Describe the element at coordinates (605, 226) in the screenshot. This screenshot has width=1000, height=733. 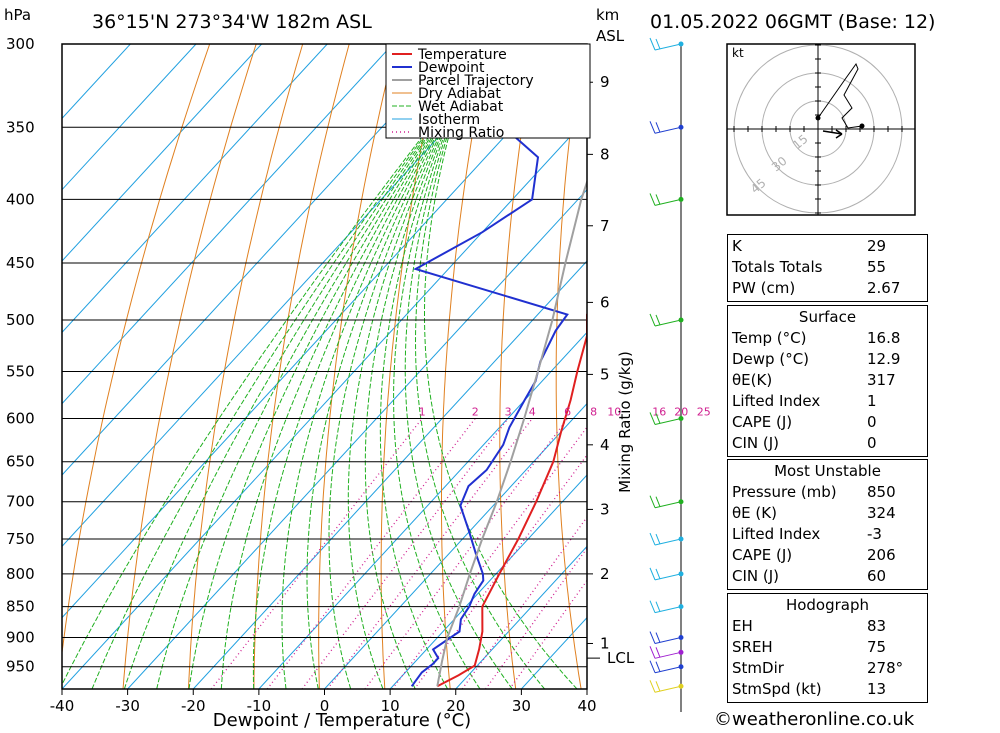
I see `km-tick-label: 7` at that location.